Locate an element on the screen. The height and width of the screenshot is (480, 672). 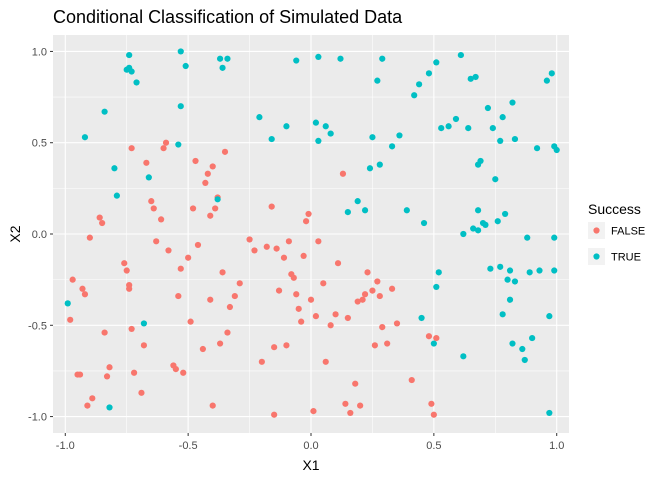
y-tick-label: 1.0 is located at coordinates (39, 52).